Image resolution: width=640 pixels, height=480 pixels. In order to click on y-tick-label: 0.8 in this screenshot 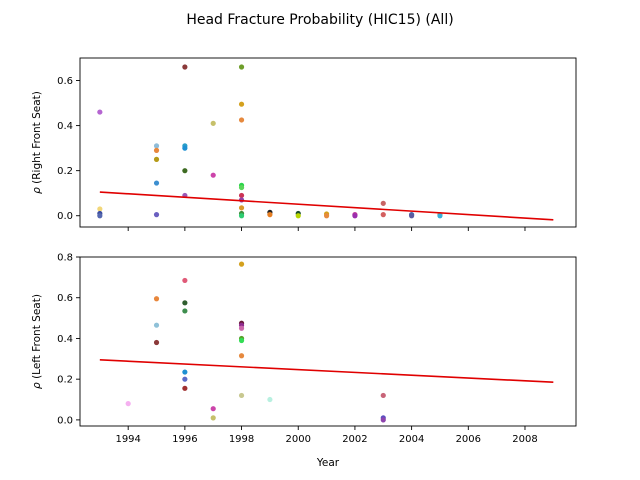, I will do `click(65, 258)`.